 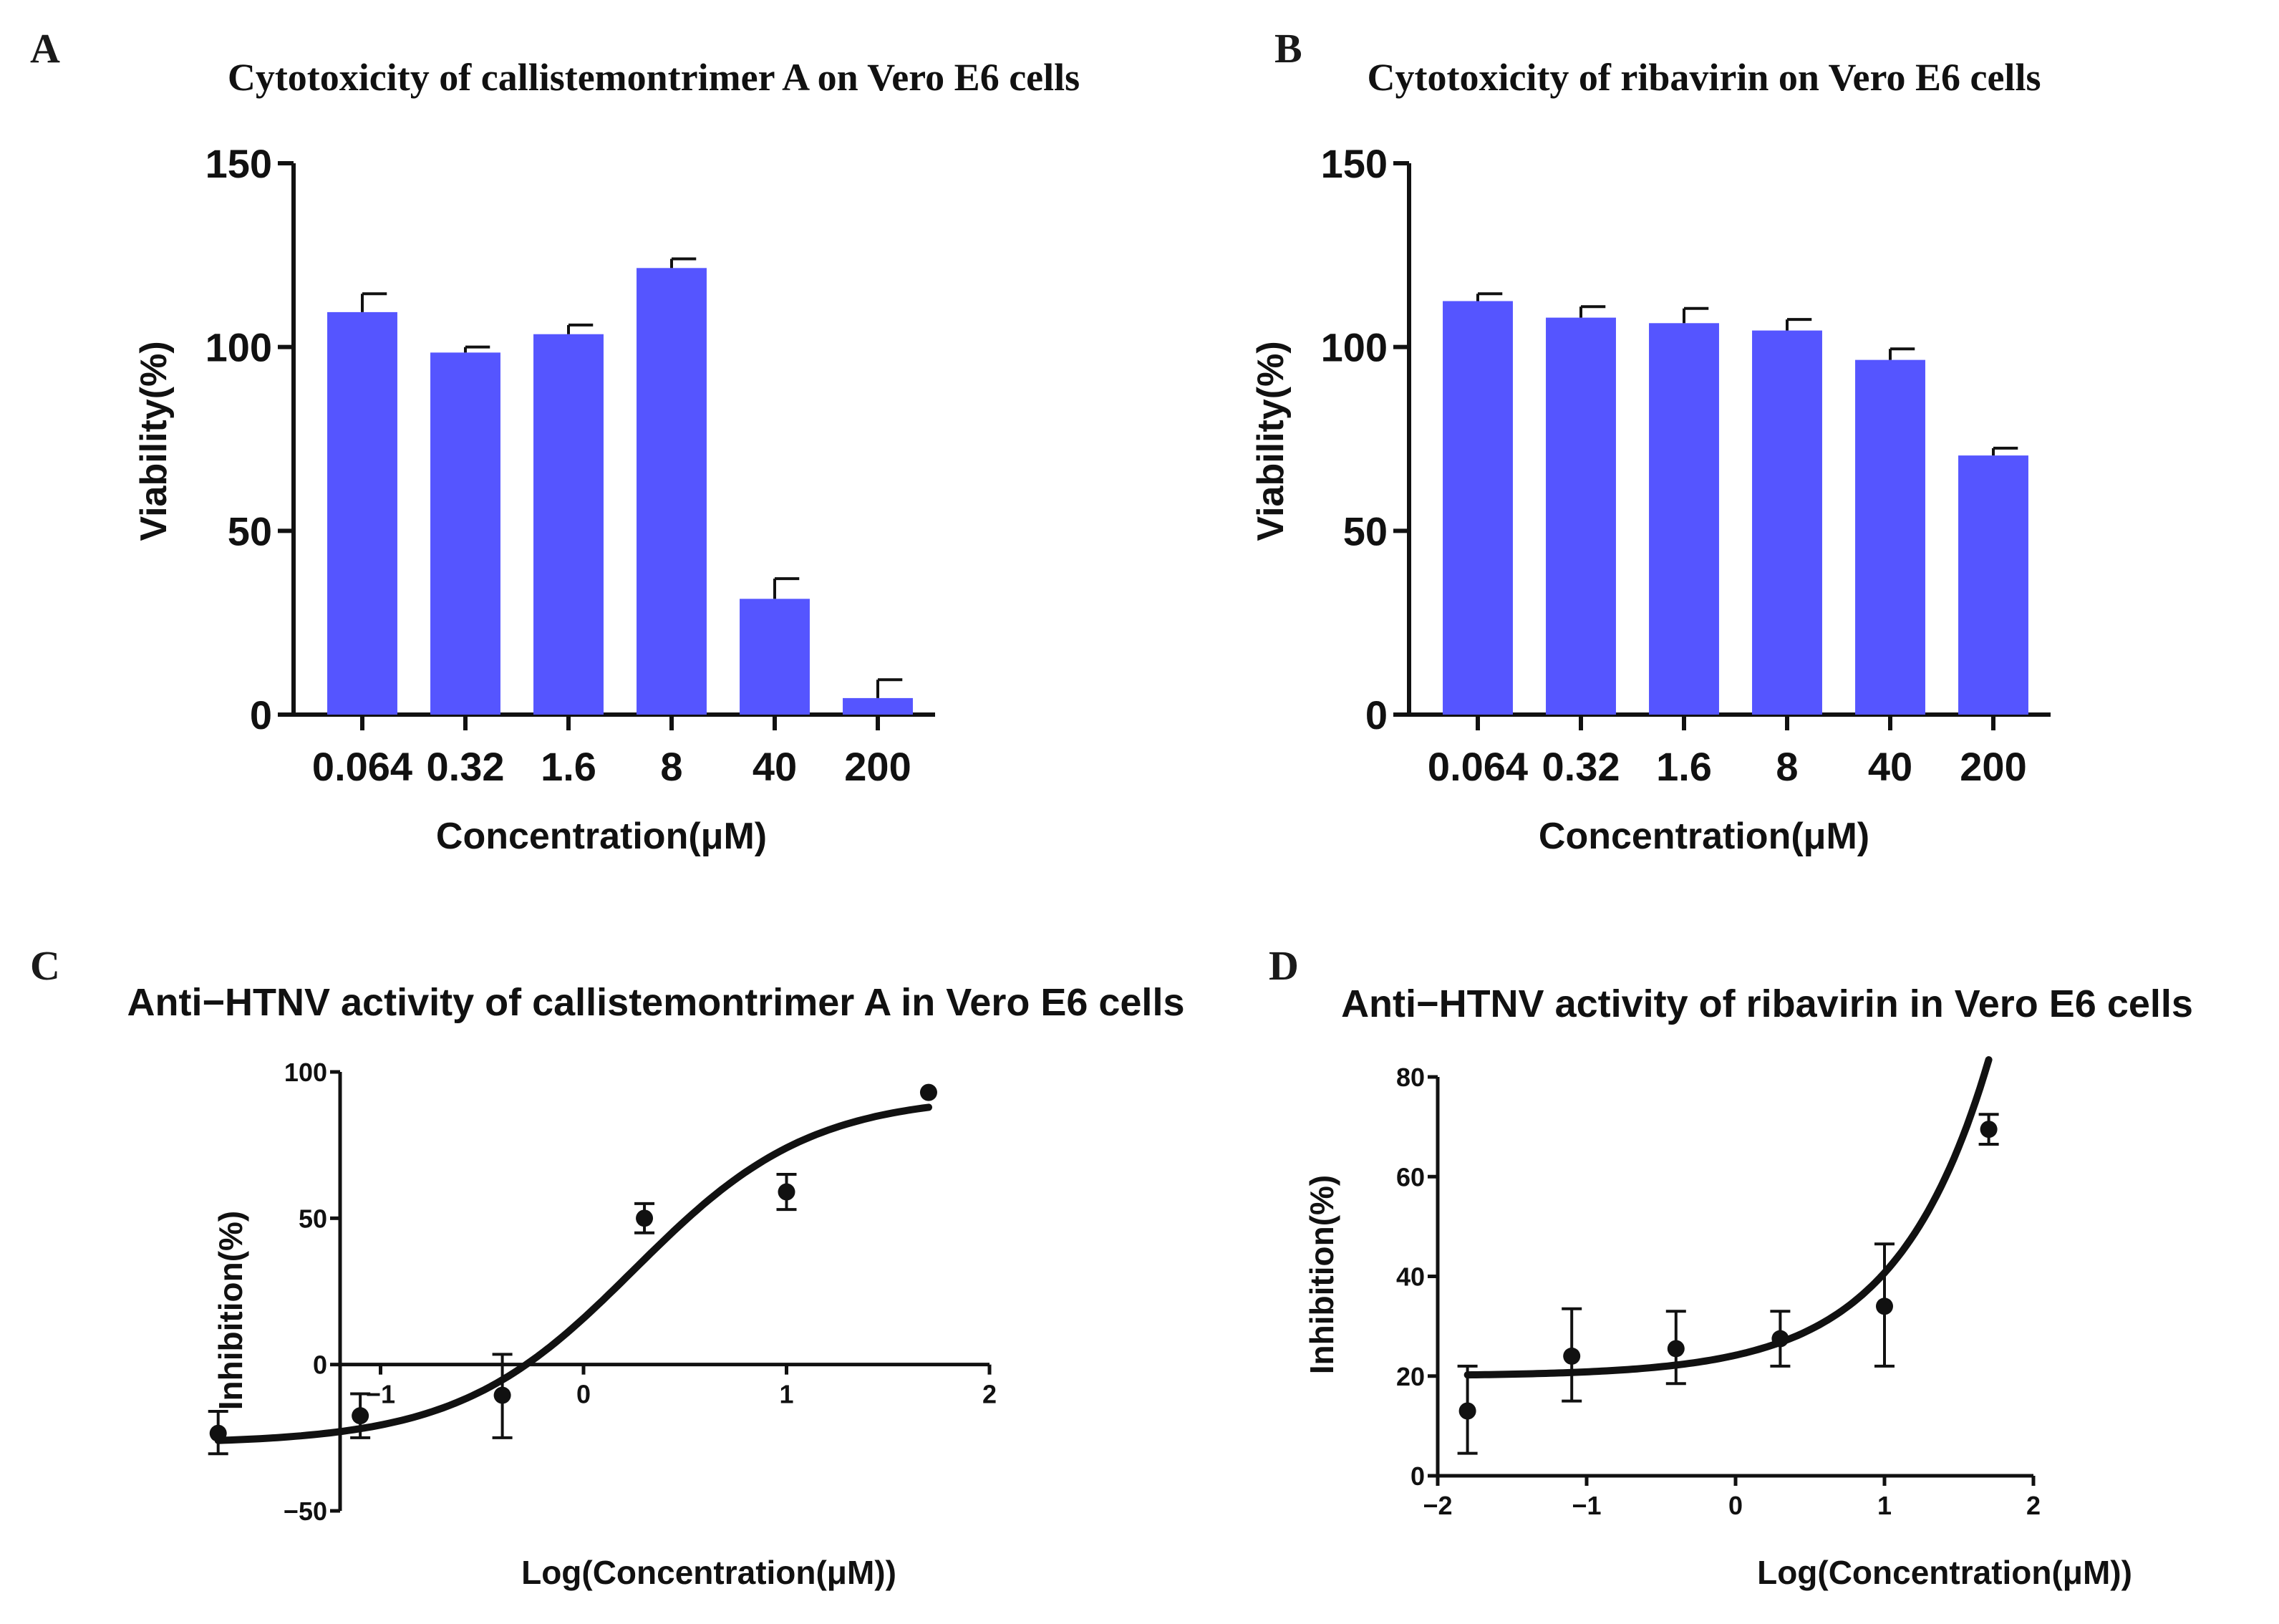 What do you see at coordinates (1411, 1177) in the screenshot?
I see `y-tick-label: 60` at bounding box center [1411, 1177].